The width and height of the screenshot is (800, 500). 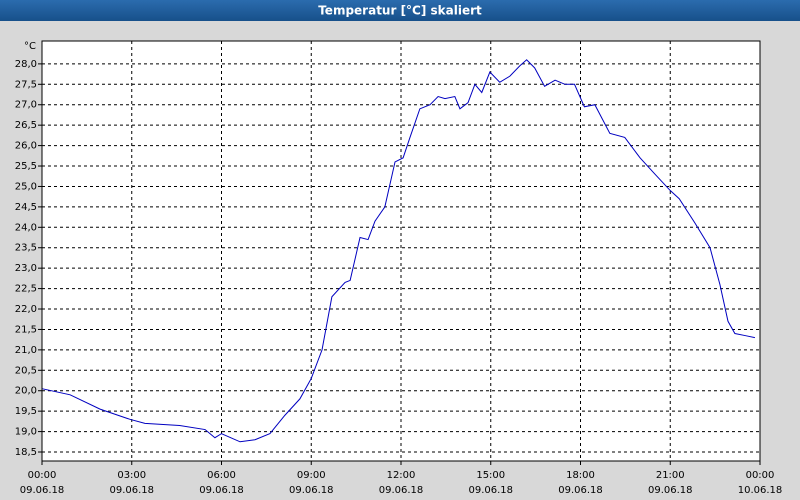 What do you see at coordinates (26, 125) in the screenshot?
I see `y-tick-label: 26,5` at bounding box center [26, 125].